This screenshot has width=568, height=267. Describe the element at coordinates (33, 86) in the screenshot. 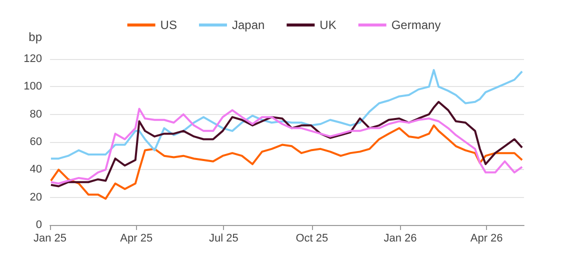

I see `y-tick-label: 100` at that location.